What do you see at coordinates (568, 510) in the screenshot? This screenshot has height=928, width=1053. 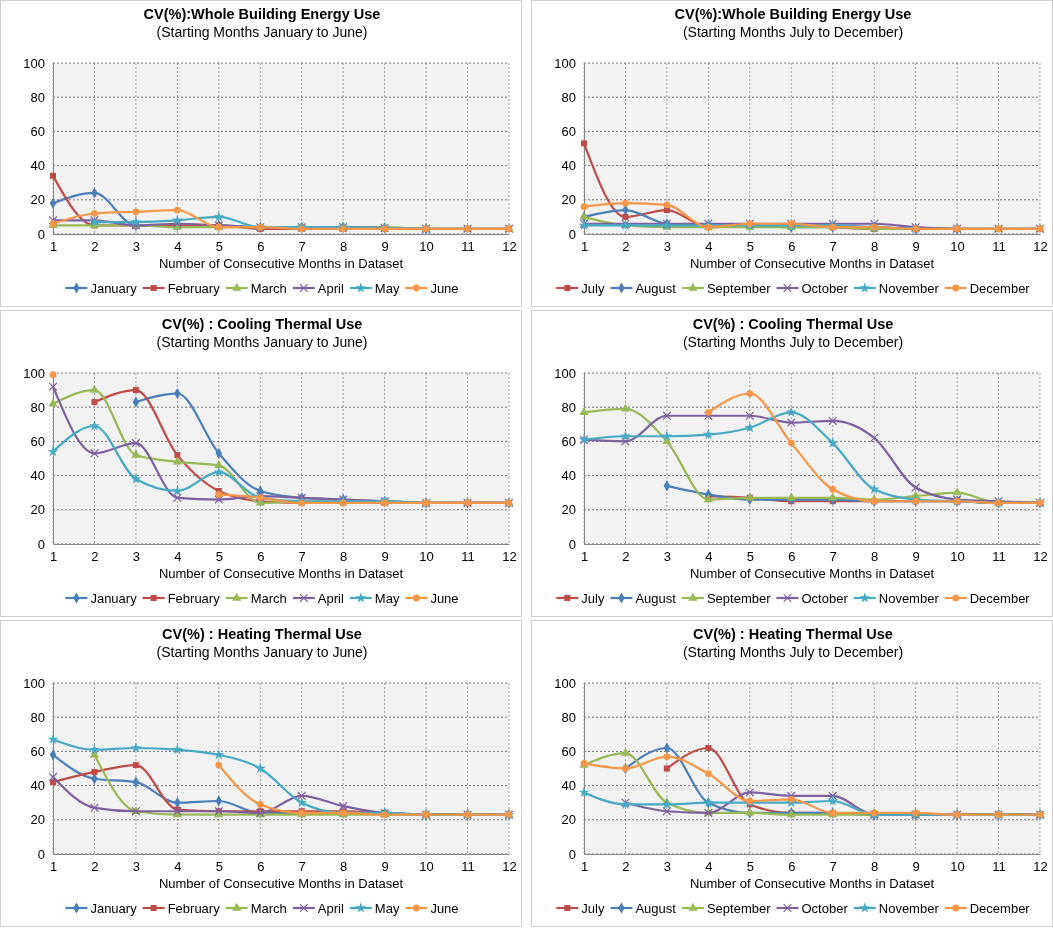 I see `y-tick-label: 20` at bounding box center [568, 510].